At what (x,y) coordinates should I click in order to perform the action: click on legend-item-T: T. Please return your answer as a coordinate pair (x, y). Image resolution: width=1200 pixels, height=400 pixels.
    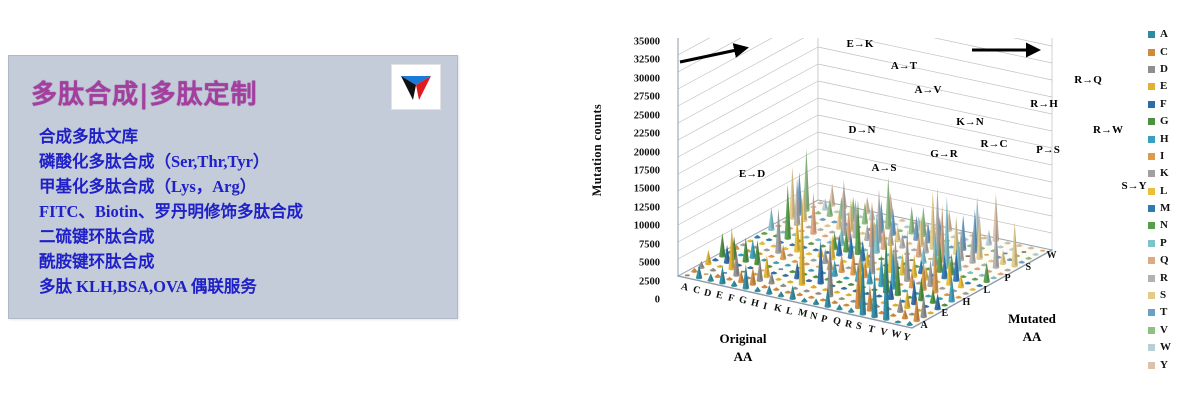
    Looking at the image, I should click on (1170, 312).